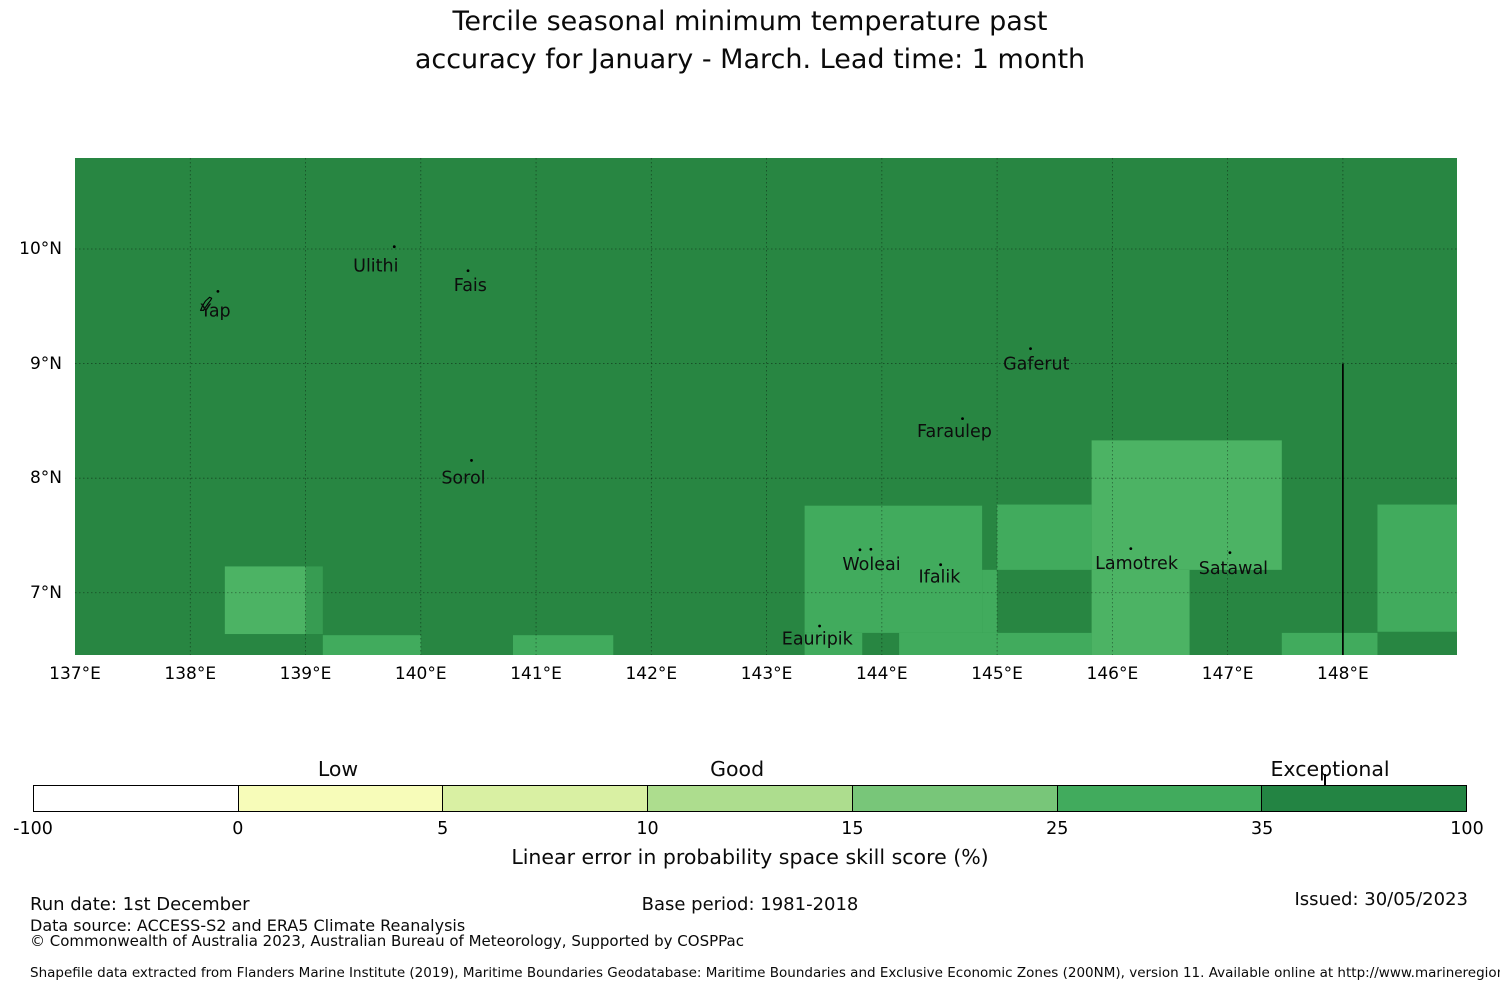  I want to click on island-marker-satawal, so click(1230, 553).